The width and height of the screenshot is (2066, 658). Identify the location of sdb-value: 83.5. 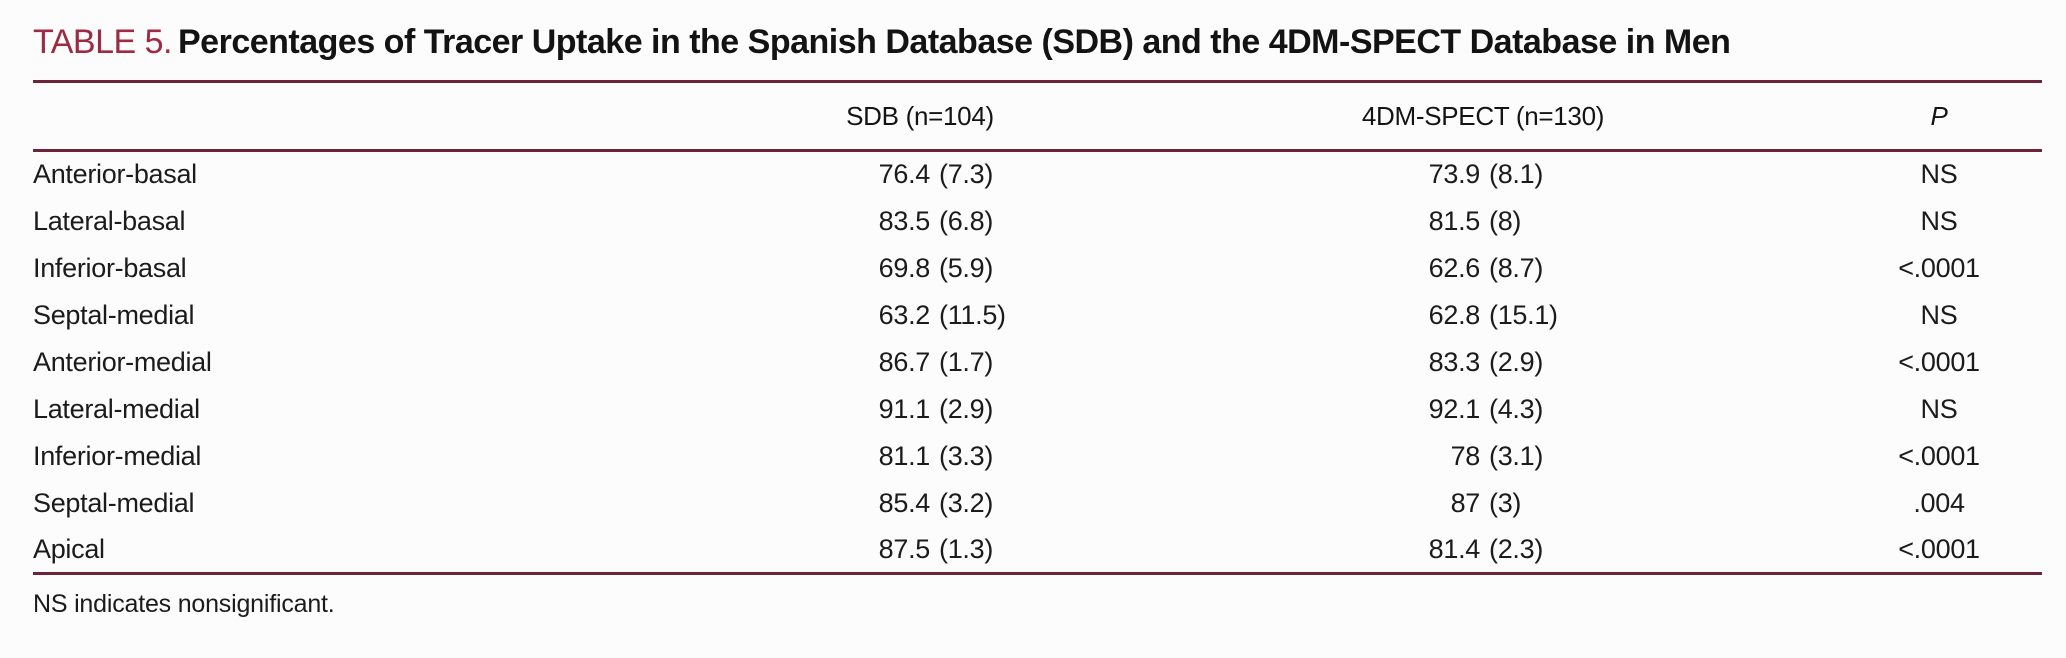
(904, 220).